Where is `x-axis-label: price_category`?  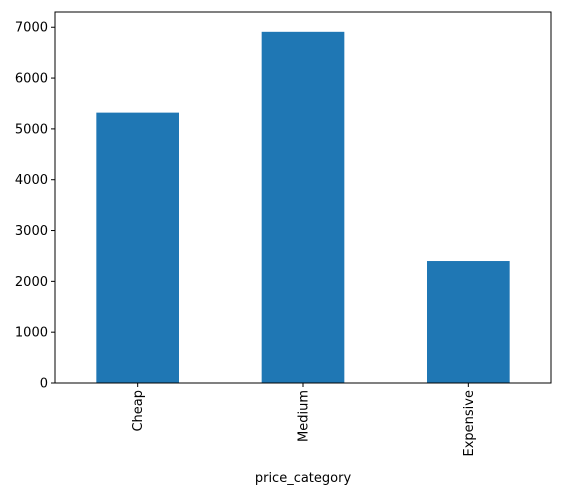
x-axis-label: price_category is located at coordinates (303, 478).